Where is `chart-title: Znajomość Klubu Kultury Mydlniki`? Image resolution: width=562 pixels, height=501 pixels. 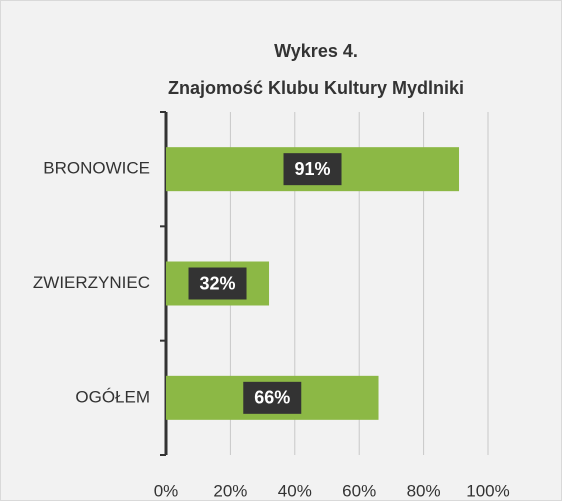
chart-title: Znajomość Klubu Kultury Mydlniki is located at coordinates (316, 88).